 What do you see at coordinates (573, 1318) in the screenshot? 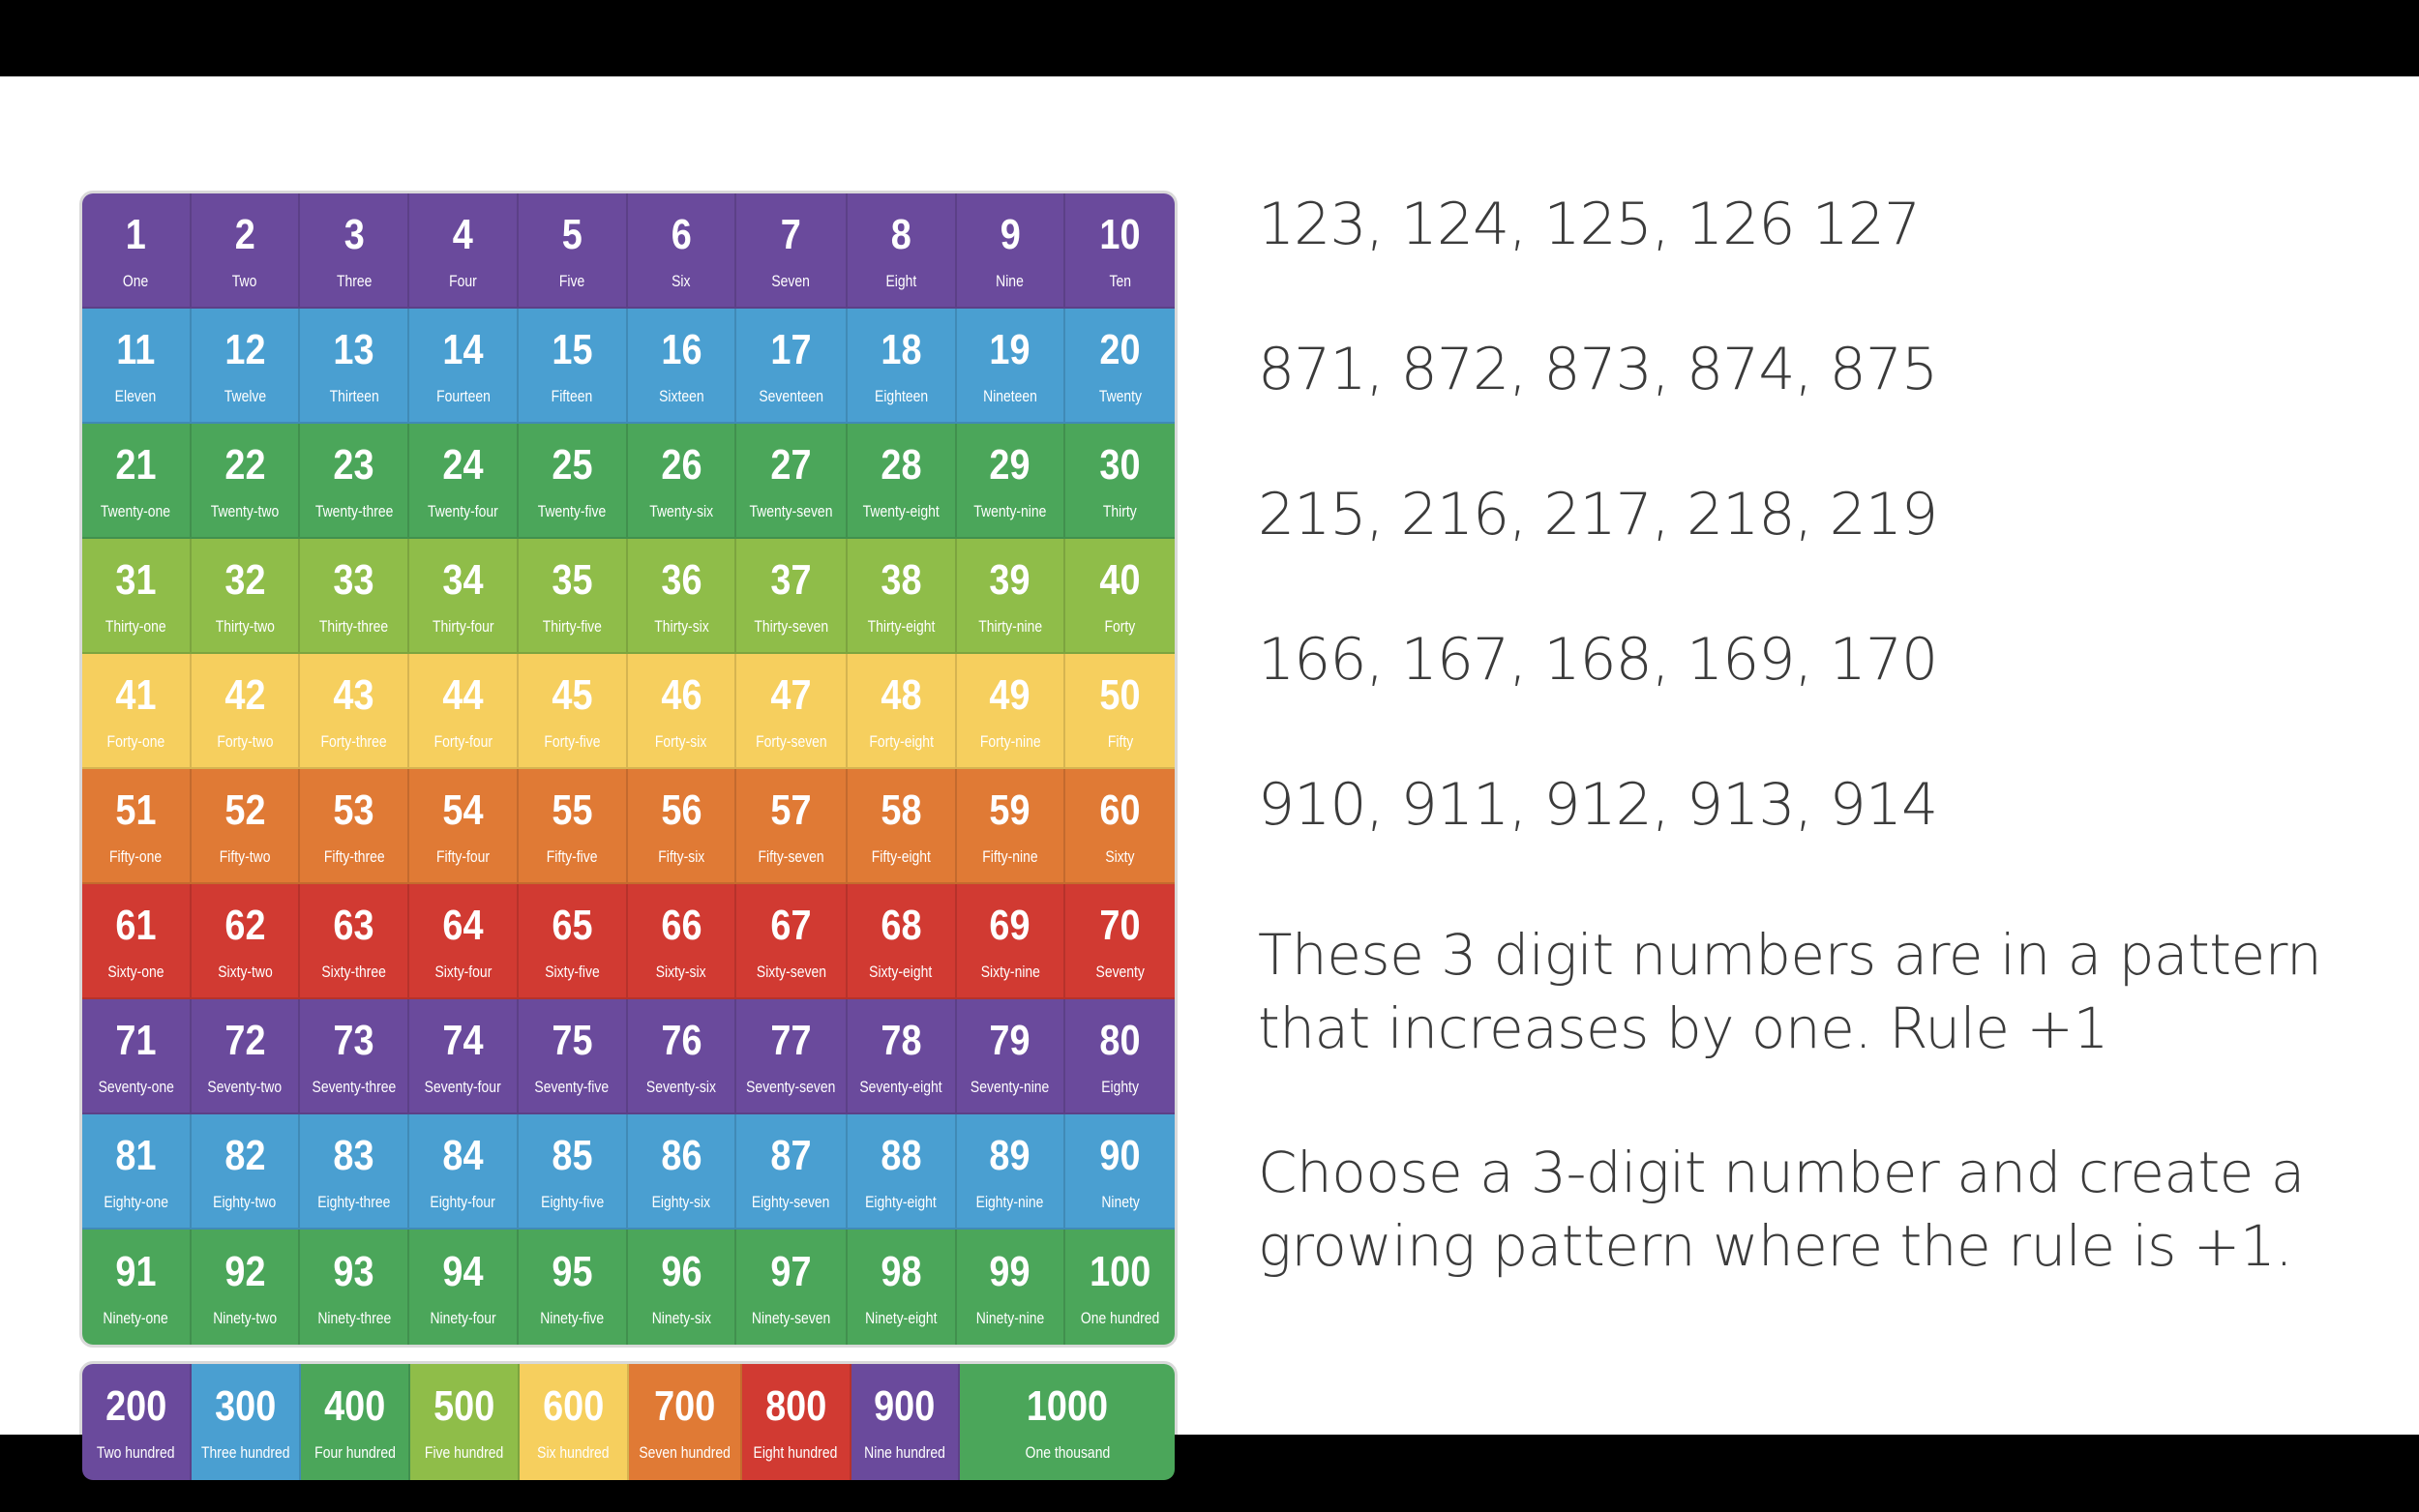
I see `cell-word: Ninety-five` at bounding box center [573, 1318].